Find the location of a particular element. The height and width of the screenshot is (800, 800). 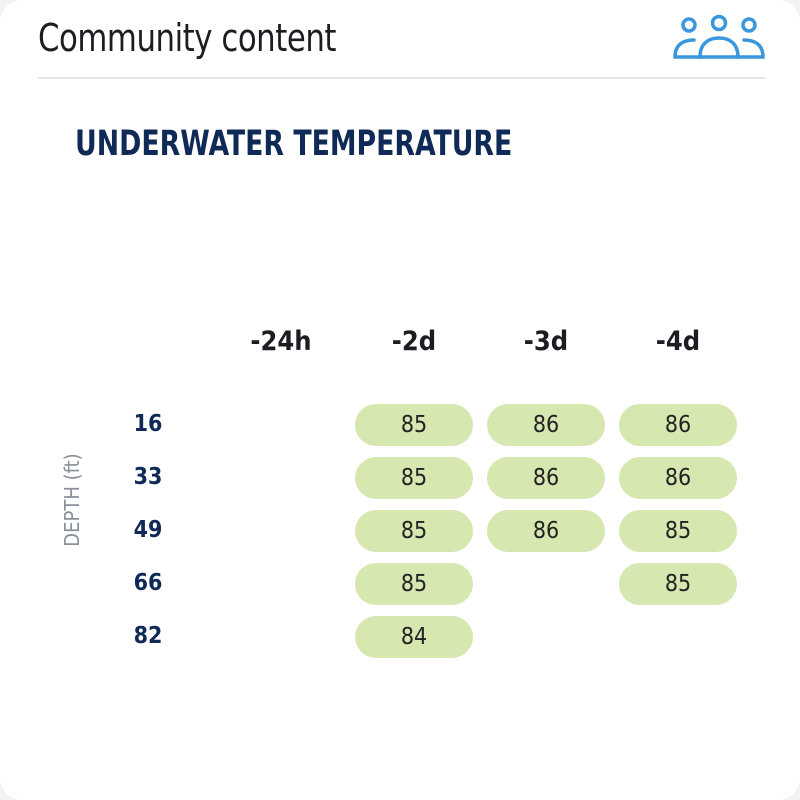

column-header: -24h is located at coordinates (281, 341).